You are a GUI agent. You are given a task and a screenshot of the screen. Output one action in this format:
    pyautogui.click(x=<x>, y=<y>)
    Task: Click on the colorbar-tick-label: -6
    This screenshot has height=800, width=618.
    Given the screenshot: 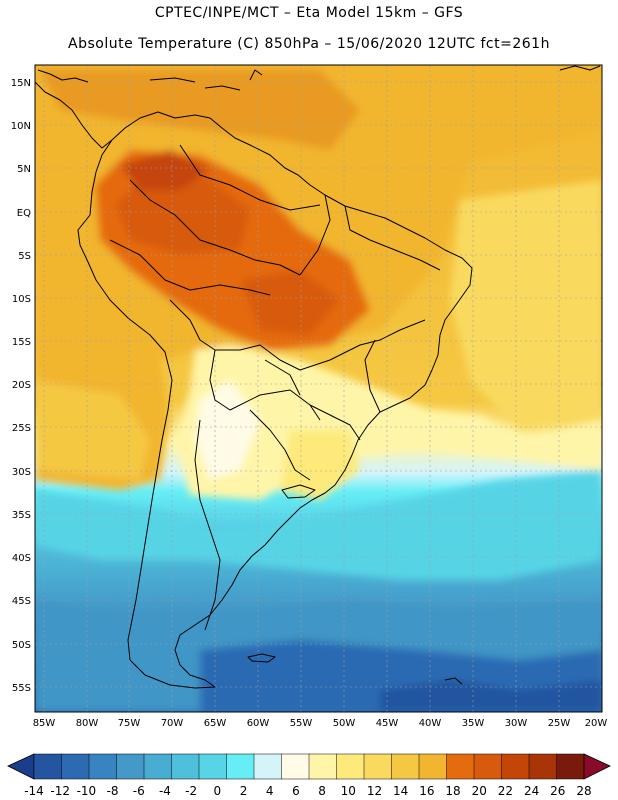 What is the action you would take?
    pyautogui.click(x=139, y=791)
    